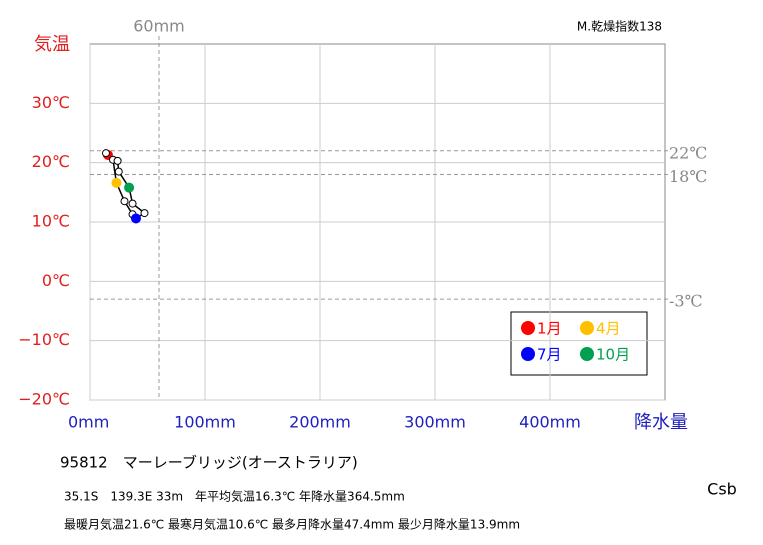  What do you see at coordinates (159, 26) in the screenshot?
I see `ref-label: 60mm` at bounding box center [159, 26].